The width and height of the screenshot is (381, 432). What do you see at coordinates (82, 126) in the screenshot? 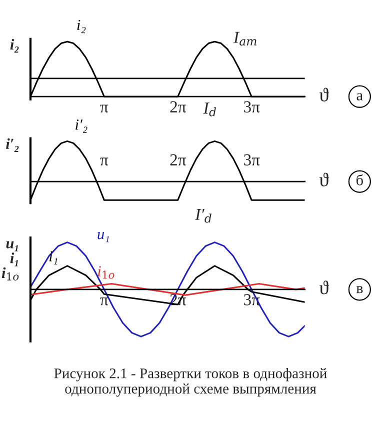
I see `series-label: i′₂` at bounding box center [82, 126].